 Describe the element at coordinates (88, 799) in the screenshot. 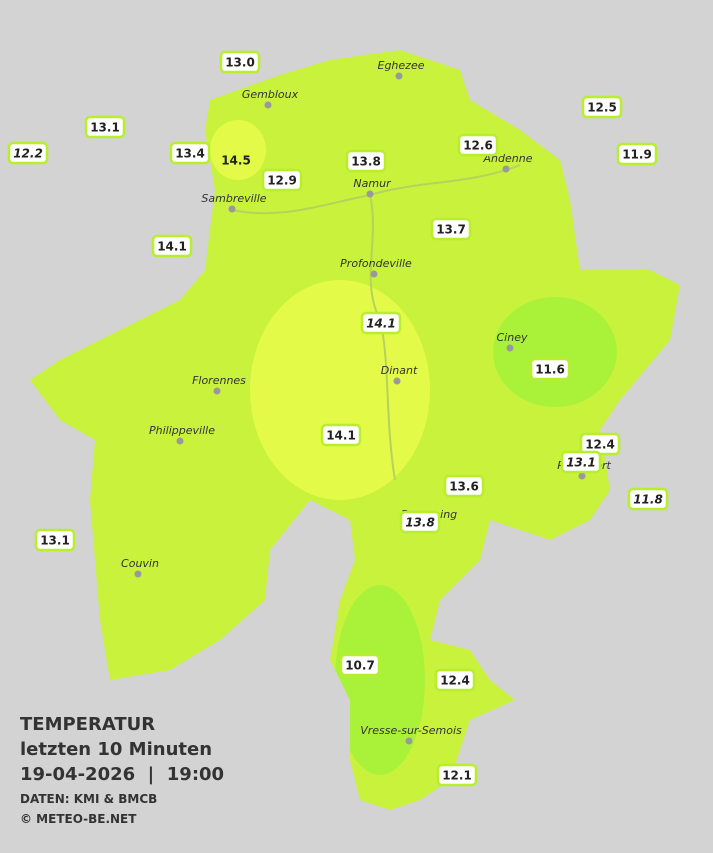

I see `source: DATEN: KMI & BMCB` at that location.